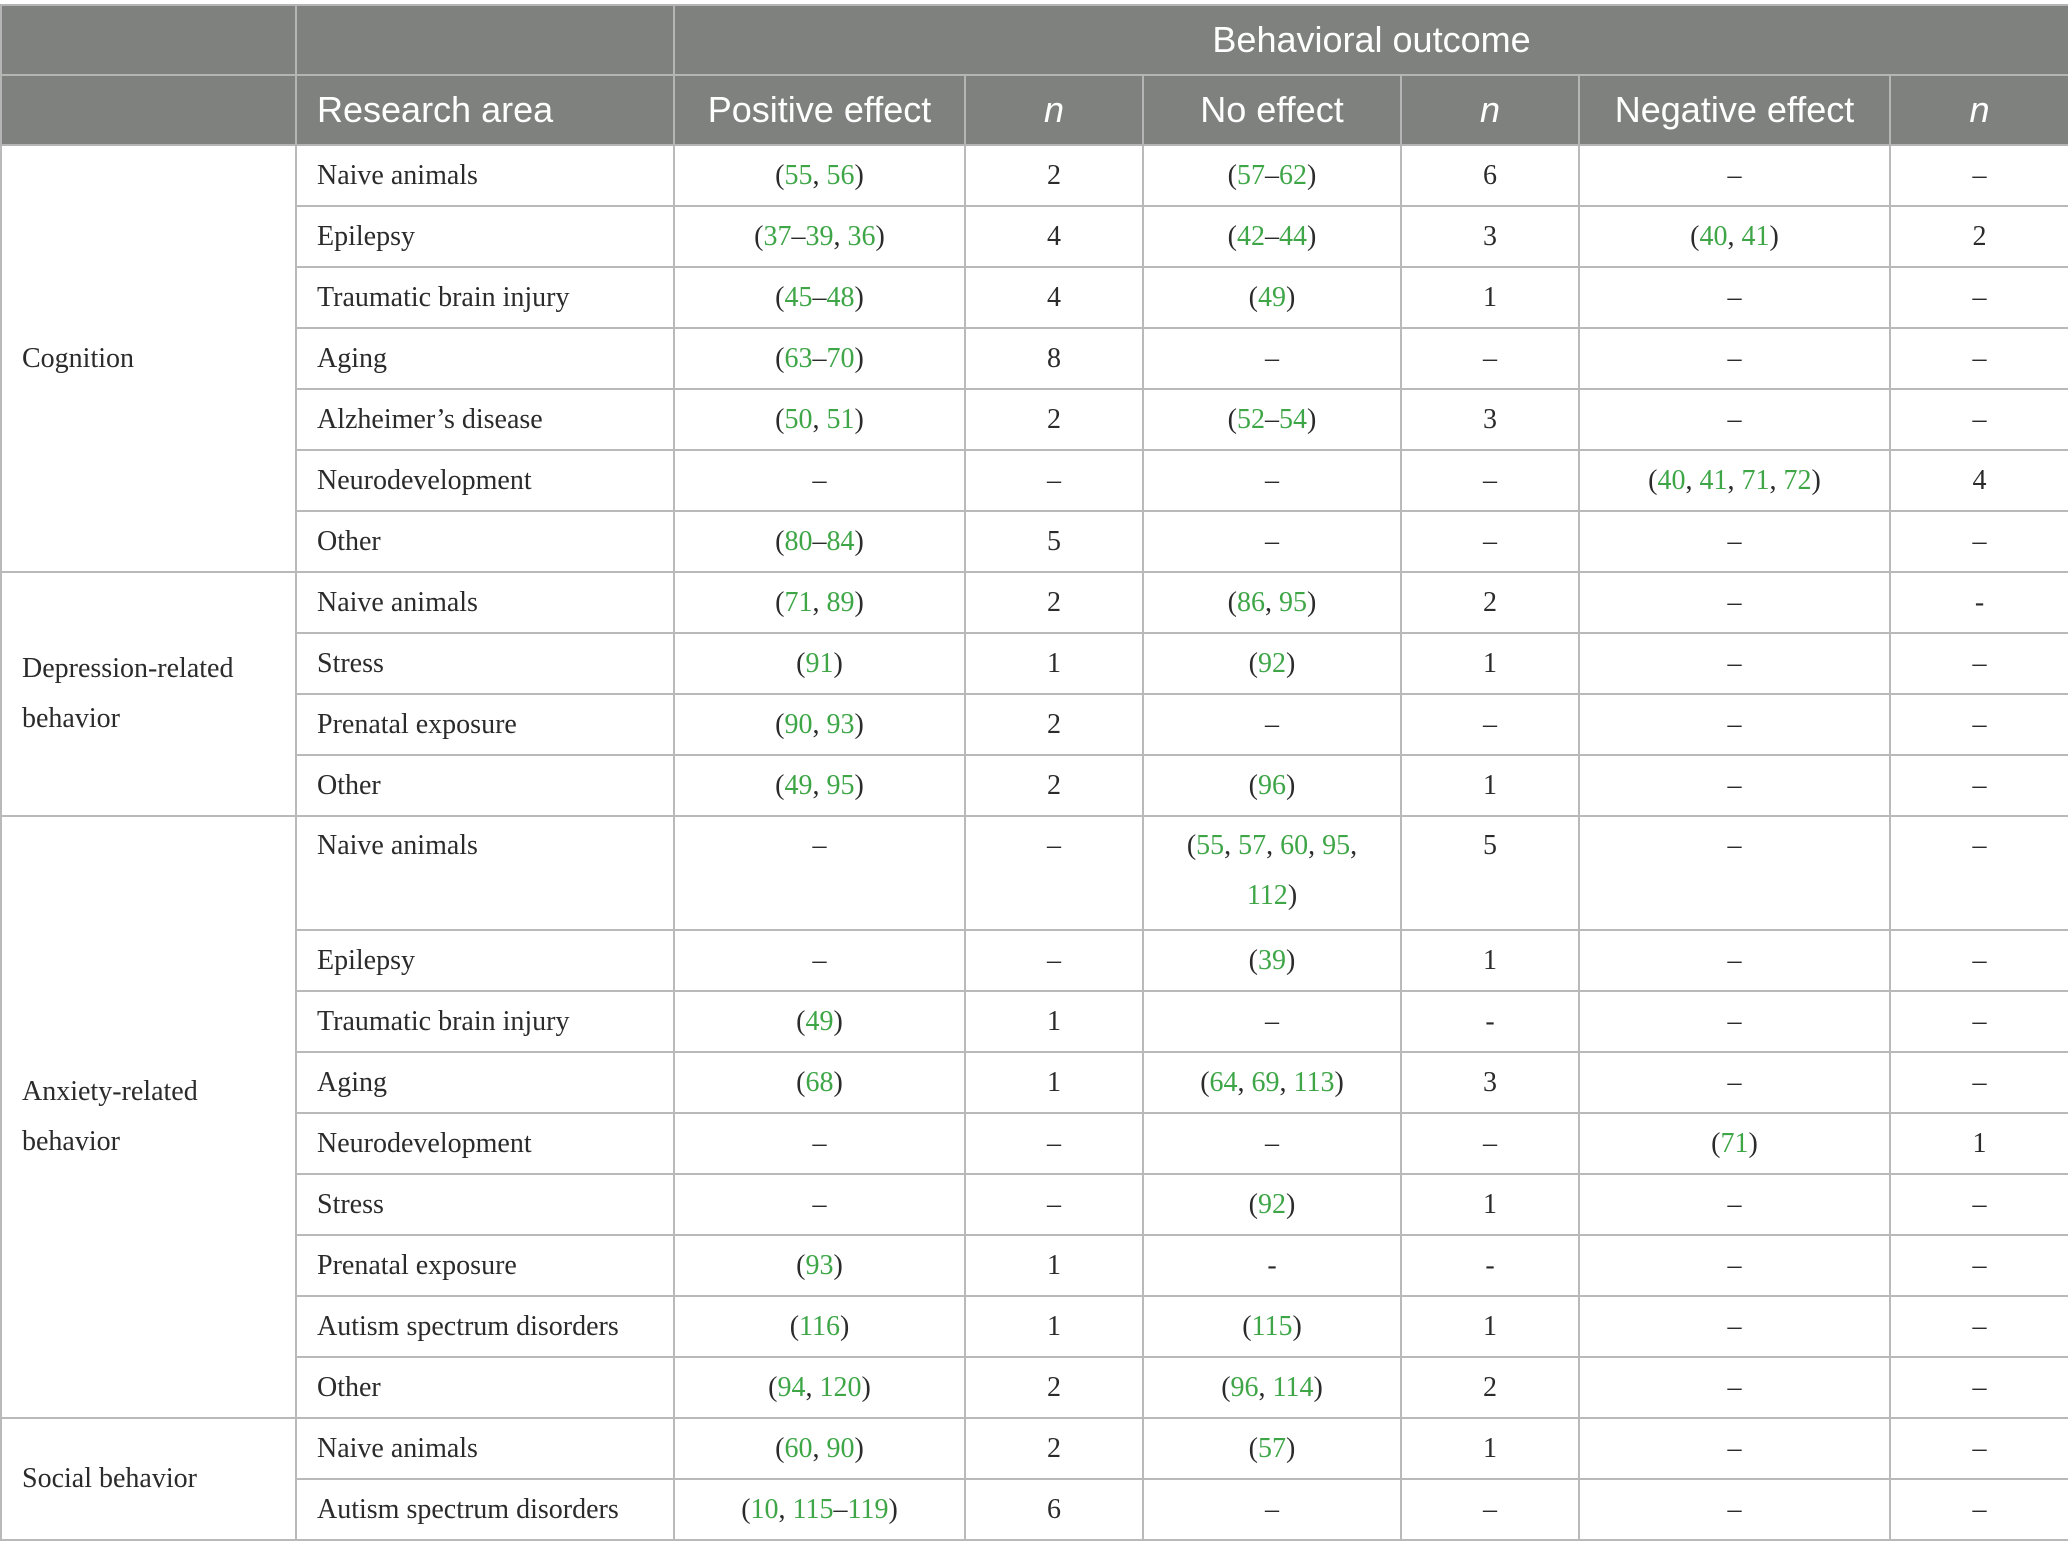 The image size is (2068, 1560). I want to click on reference-link: 89, so click(840, 602).